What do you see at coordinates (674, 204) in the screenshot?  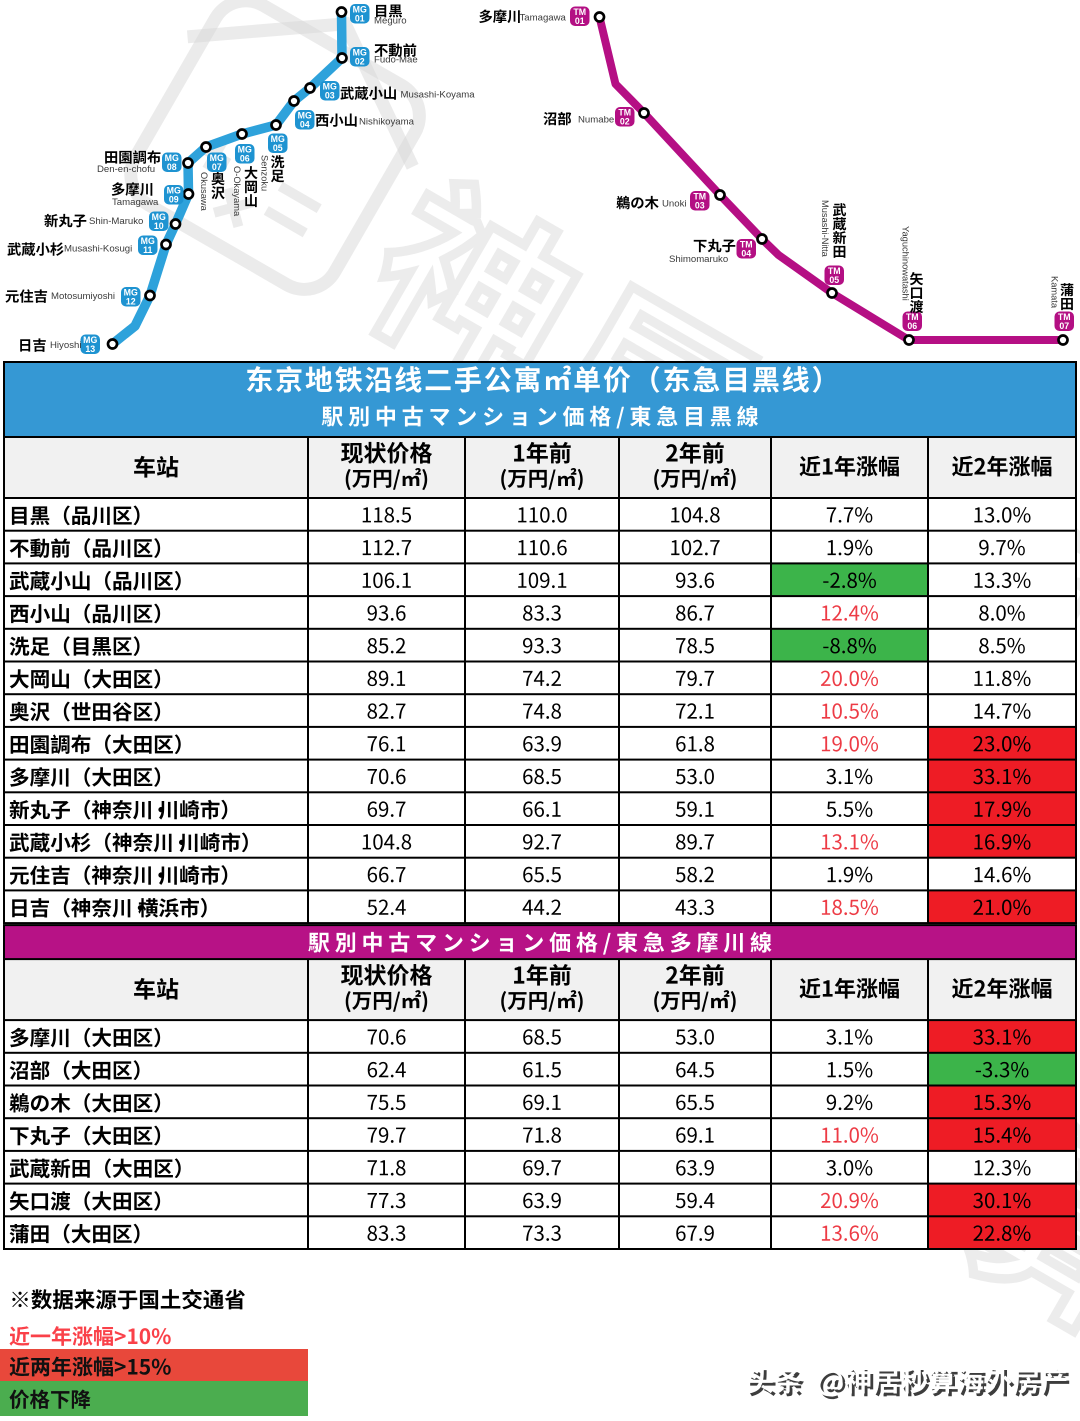 I see `svg-text: Unoki` at bounding box center [674, 204].